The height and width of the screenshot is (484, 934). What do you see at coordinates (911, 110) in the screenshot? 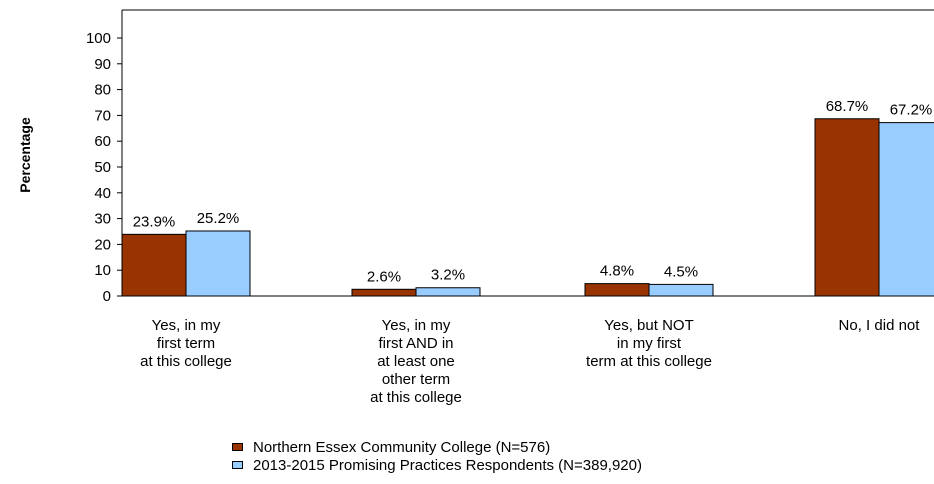
I see `data-label-series-2: 67.2%` at bounding box center [911, 110].